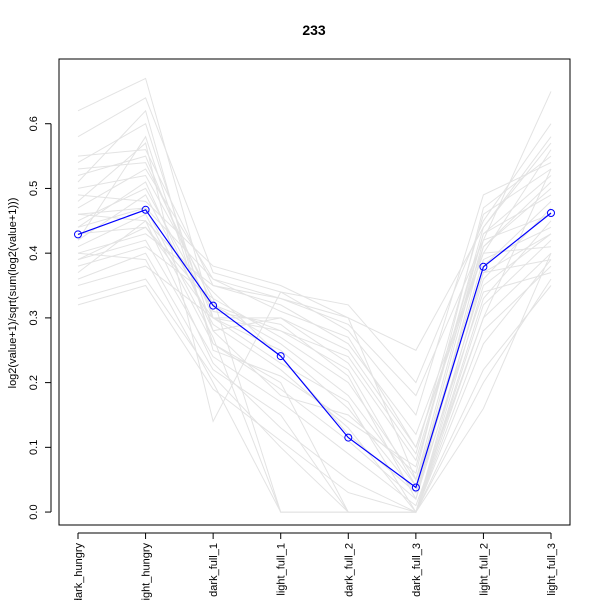 The width and height of the screenshot is (600, 600). I want to click on y-tick-label: 0.1, so click(34, 447).